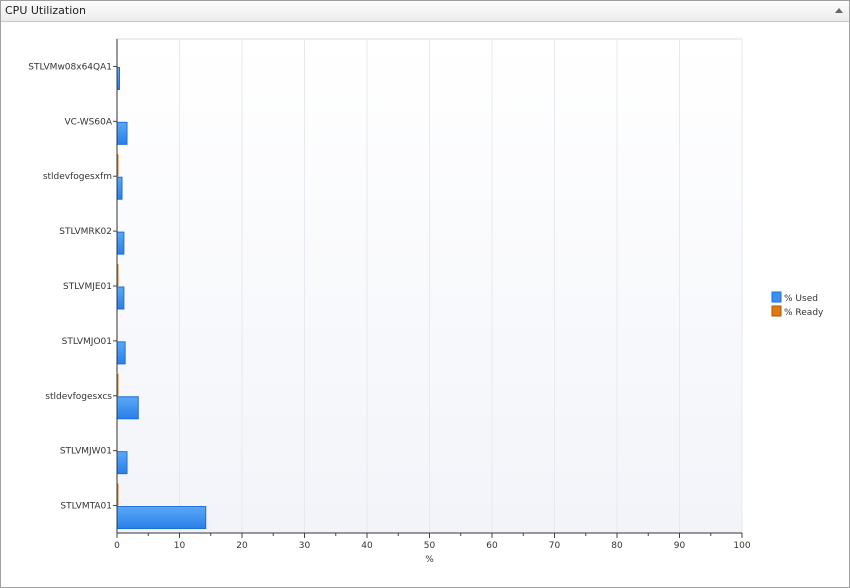 This screenshot has width=850, height=588. Describe the element at coordinates (555, 546) in the screenshot. I see `x-tick-label: 70` at that location.